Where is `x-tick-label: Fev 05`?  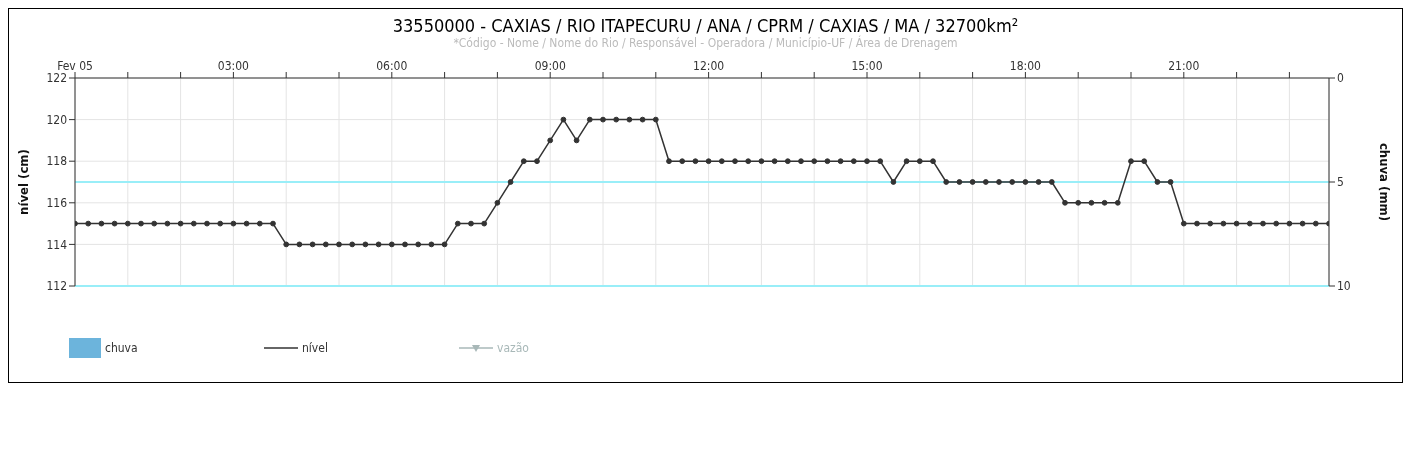
x-tick-label: Fev 05 is located at coordinates (75, 66).